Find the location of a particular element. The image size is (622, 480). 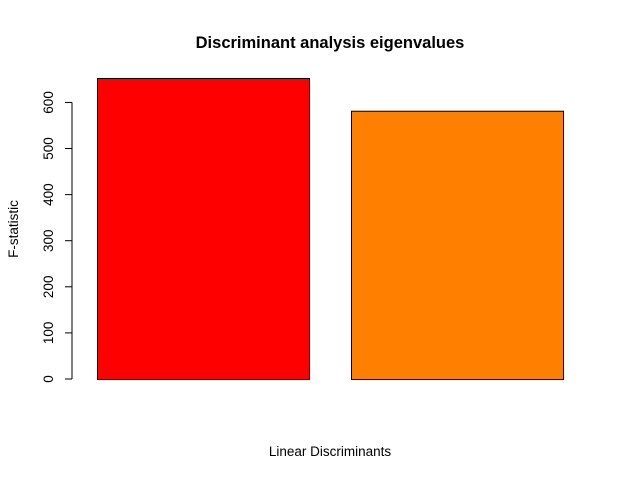

y-tick-label: 600 is located at coordinates (48, 102).